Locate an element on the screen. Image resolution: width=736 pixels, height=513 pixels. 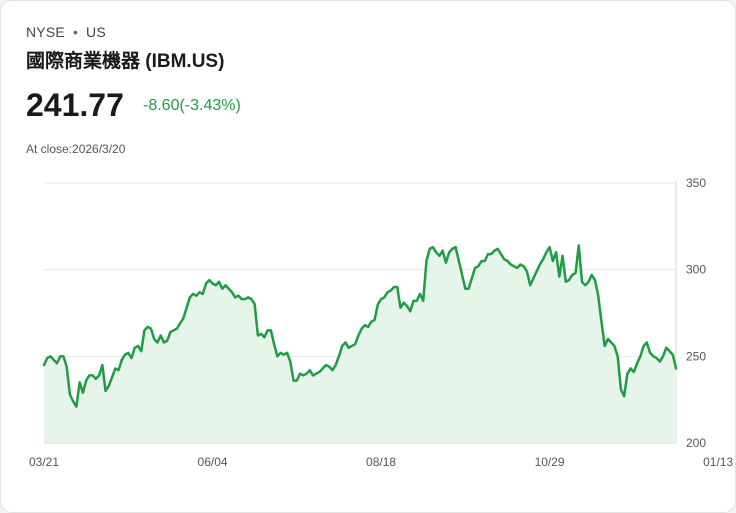
y-tick-label: 350 is located at coordinates (696, 183).